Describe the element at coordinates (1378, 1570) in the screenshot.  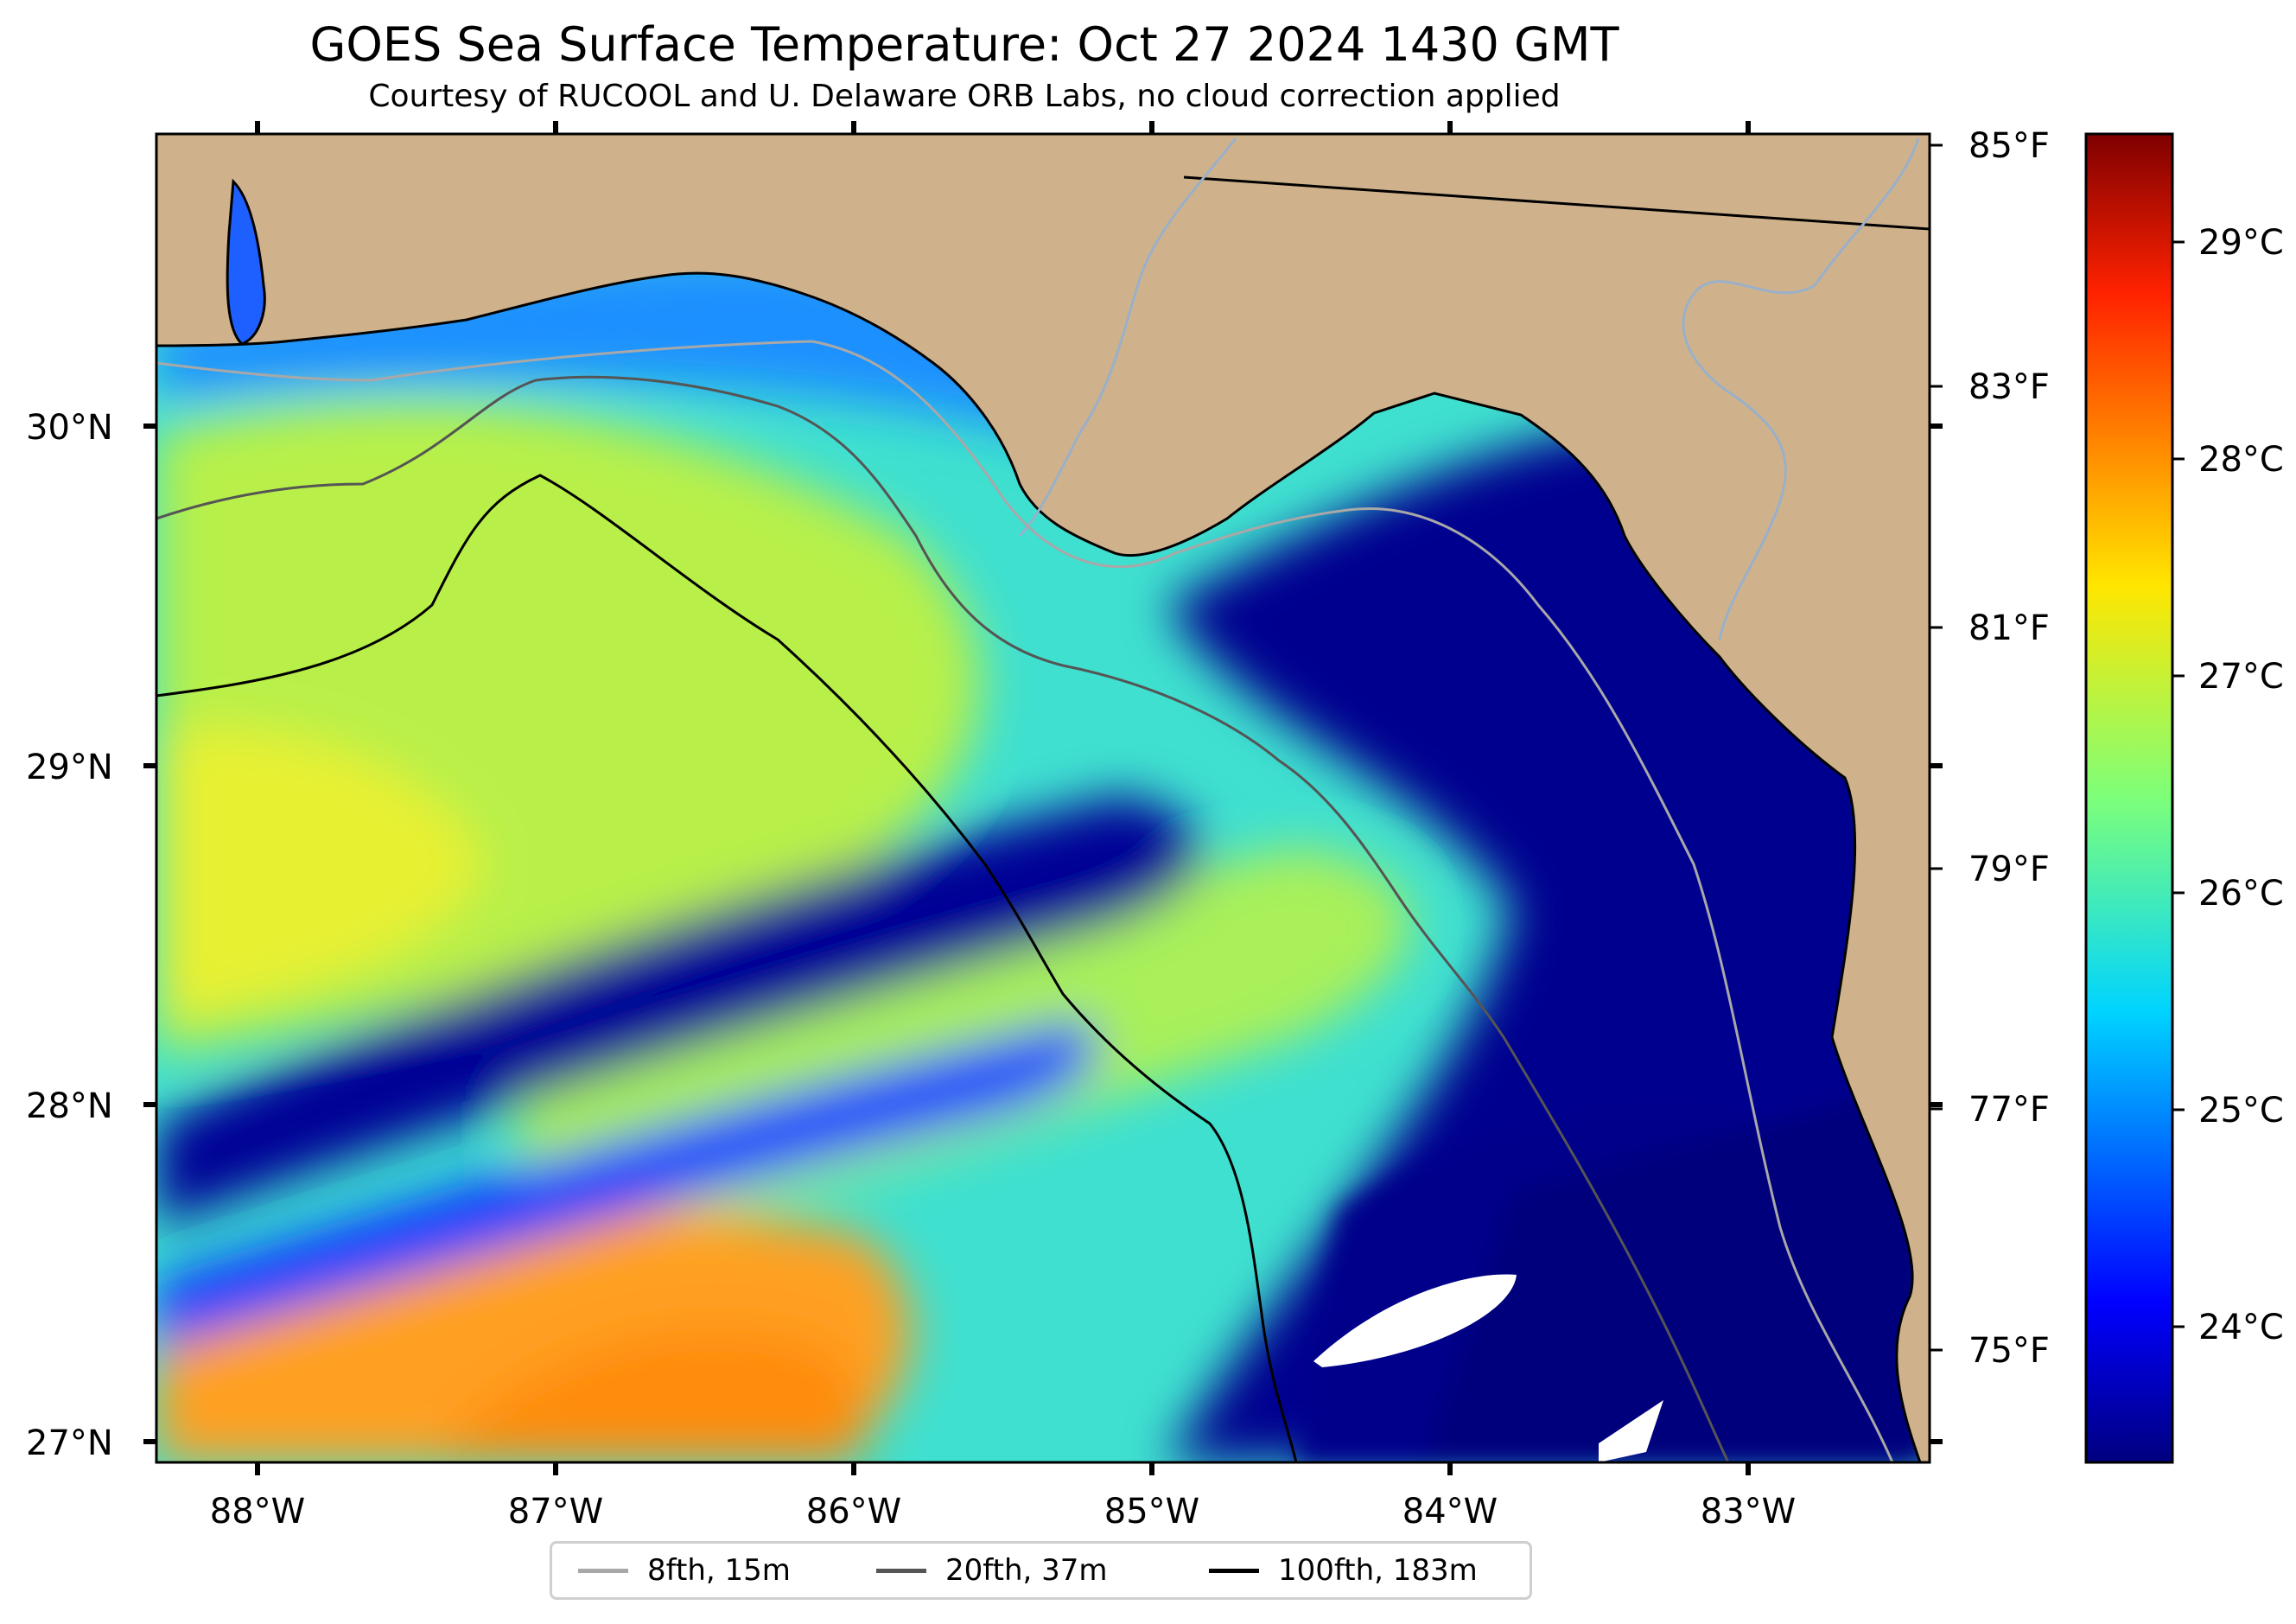
I see `legend-label-100fth: 100fth, 183m` at that location.